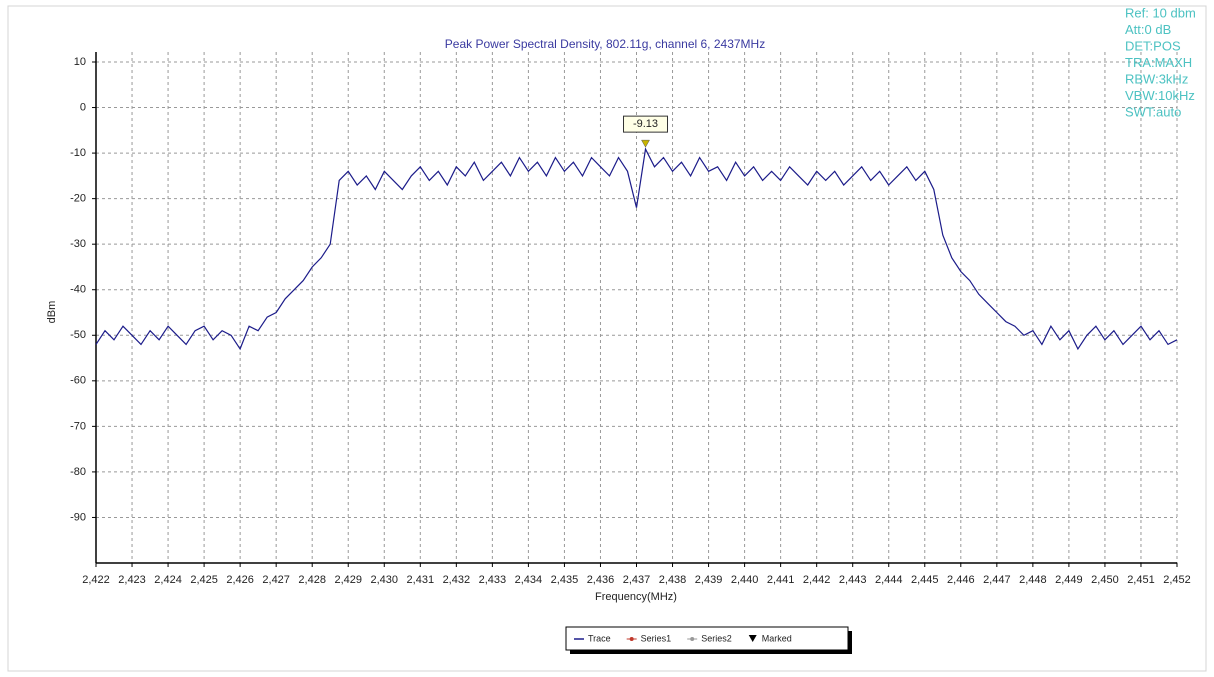 This screenshot has height=677, width=1214. Describe the element at coordinates (601, 580) in the screenshot. I see `x-tick-label: 2,436` at that location.